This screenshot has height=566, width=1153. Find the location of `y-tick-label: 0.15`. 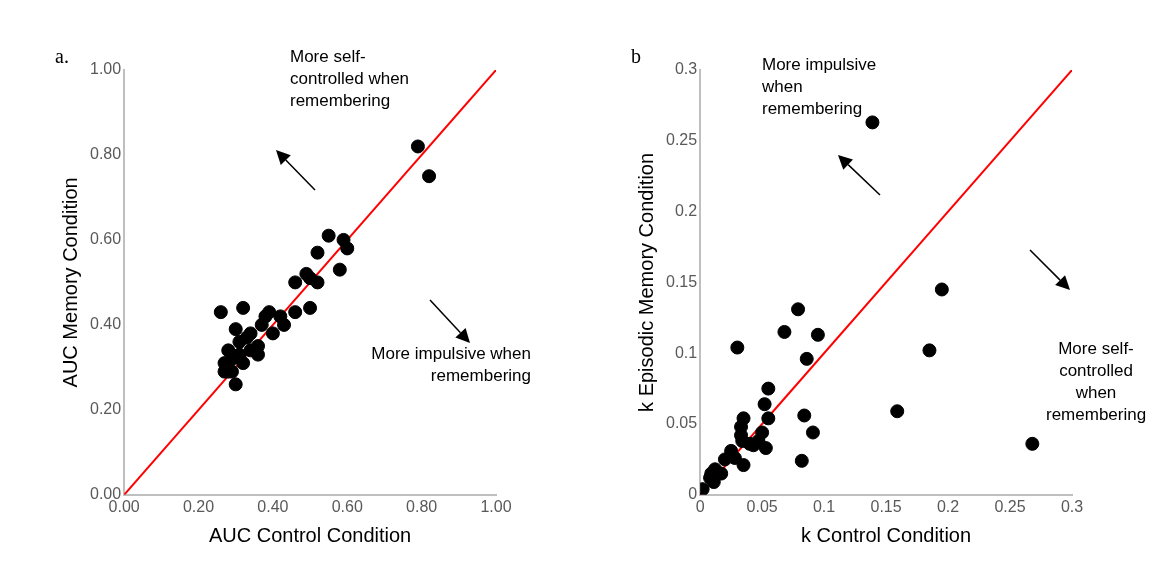

y-tick-label: 0.15 is located at coordinates (682, 281).